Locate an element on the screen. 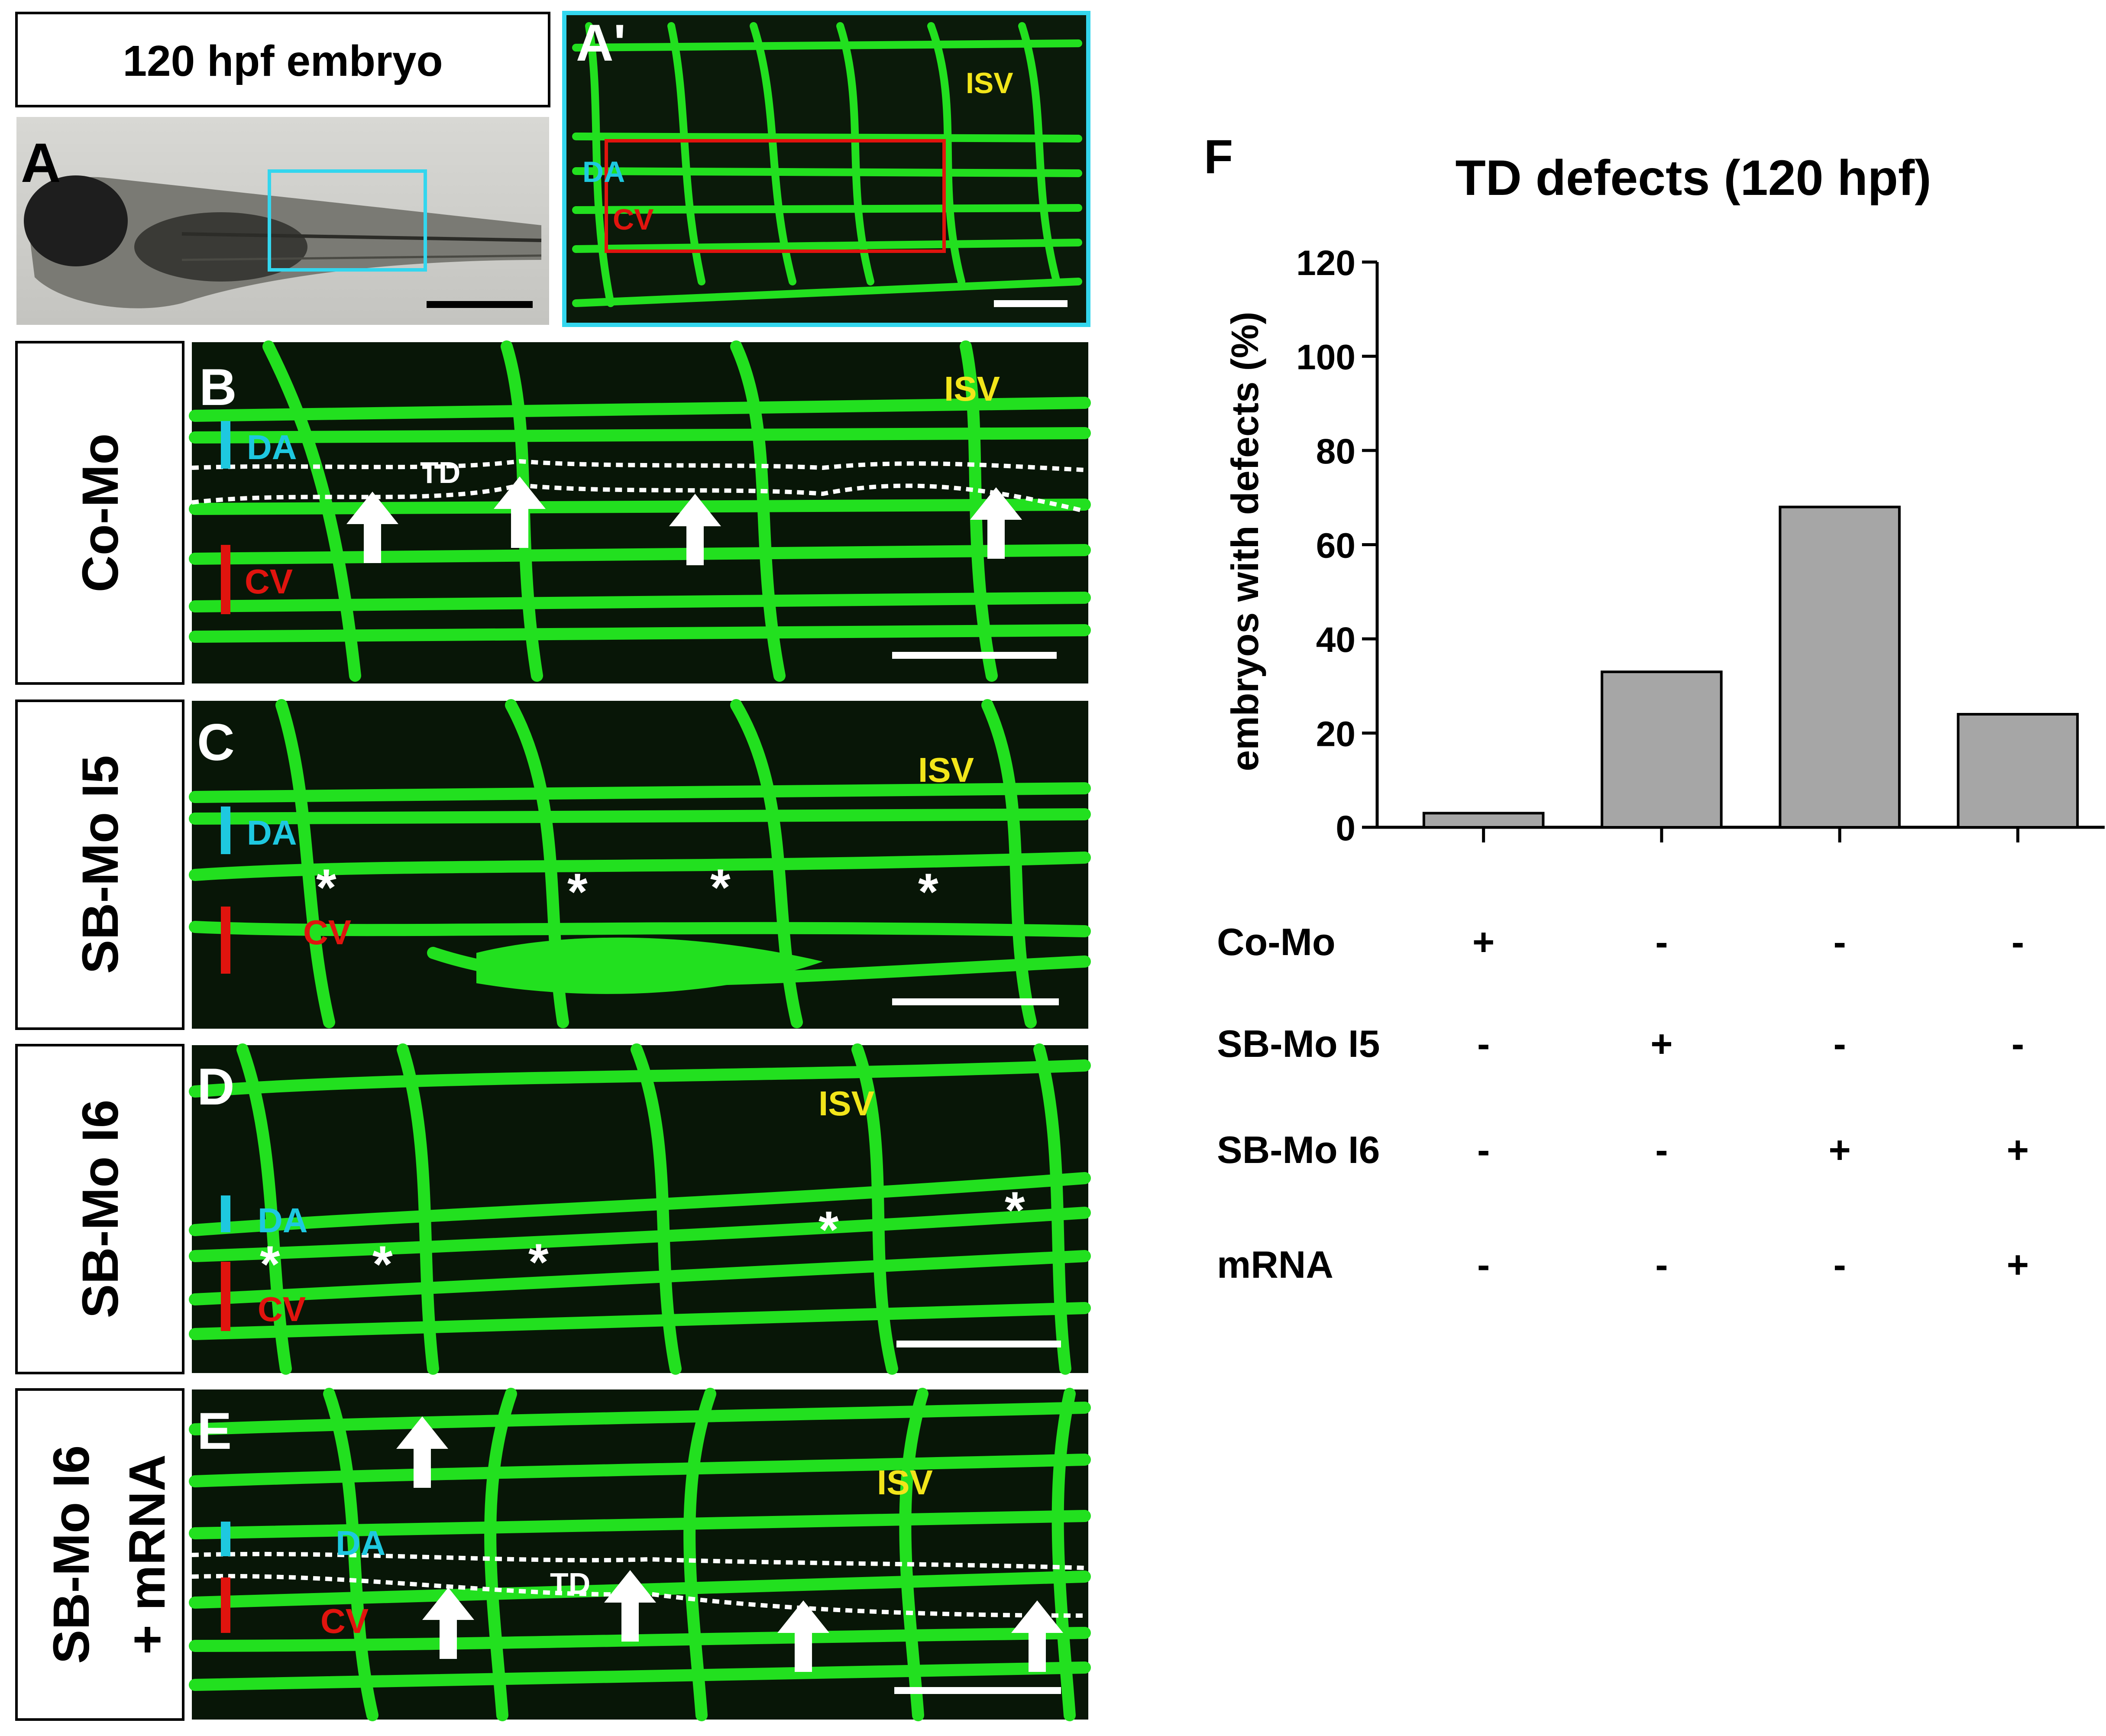  header-box: 120 hpf embryo is located at coordinates (283, 59).